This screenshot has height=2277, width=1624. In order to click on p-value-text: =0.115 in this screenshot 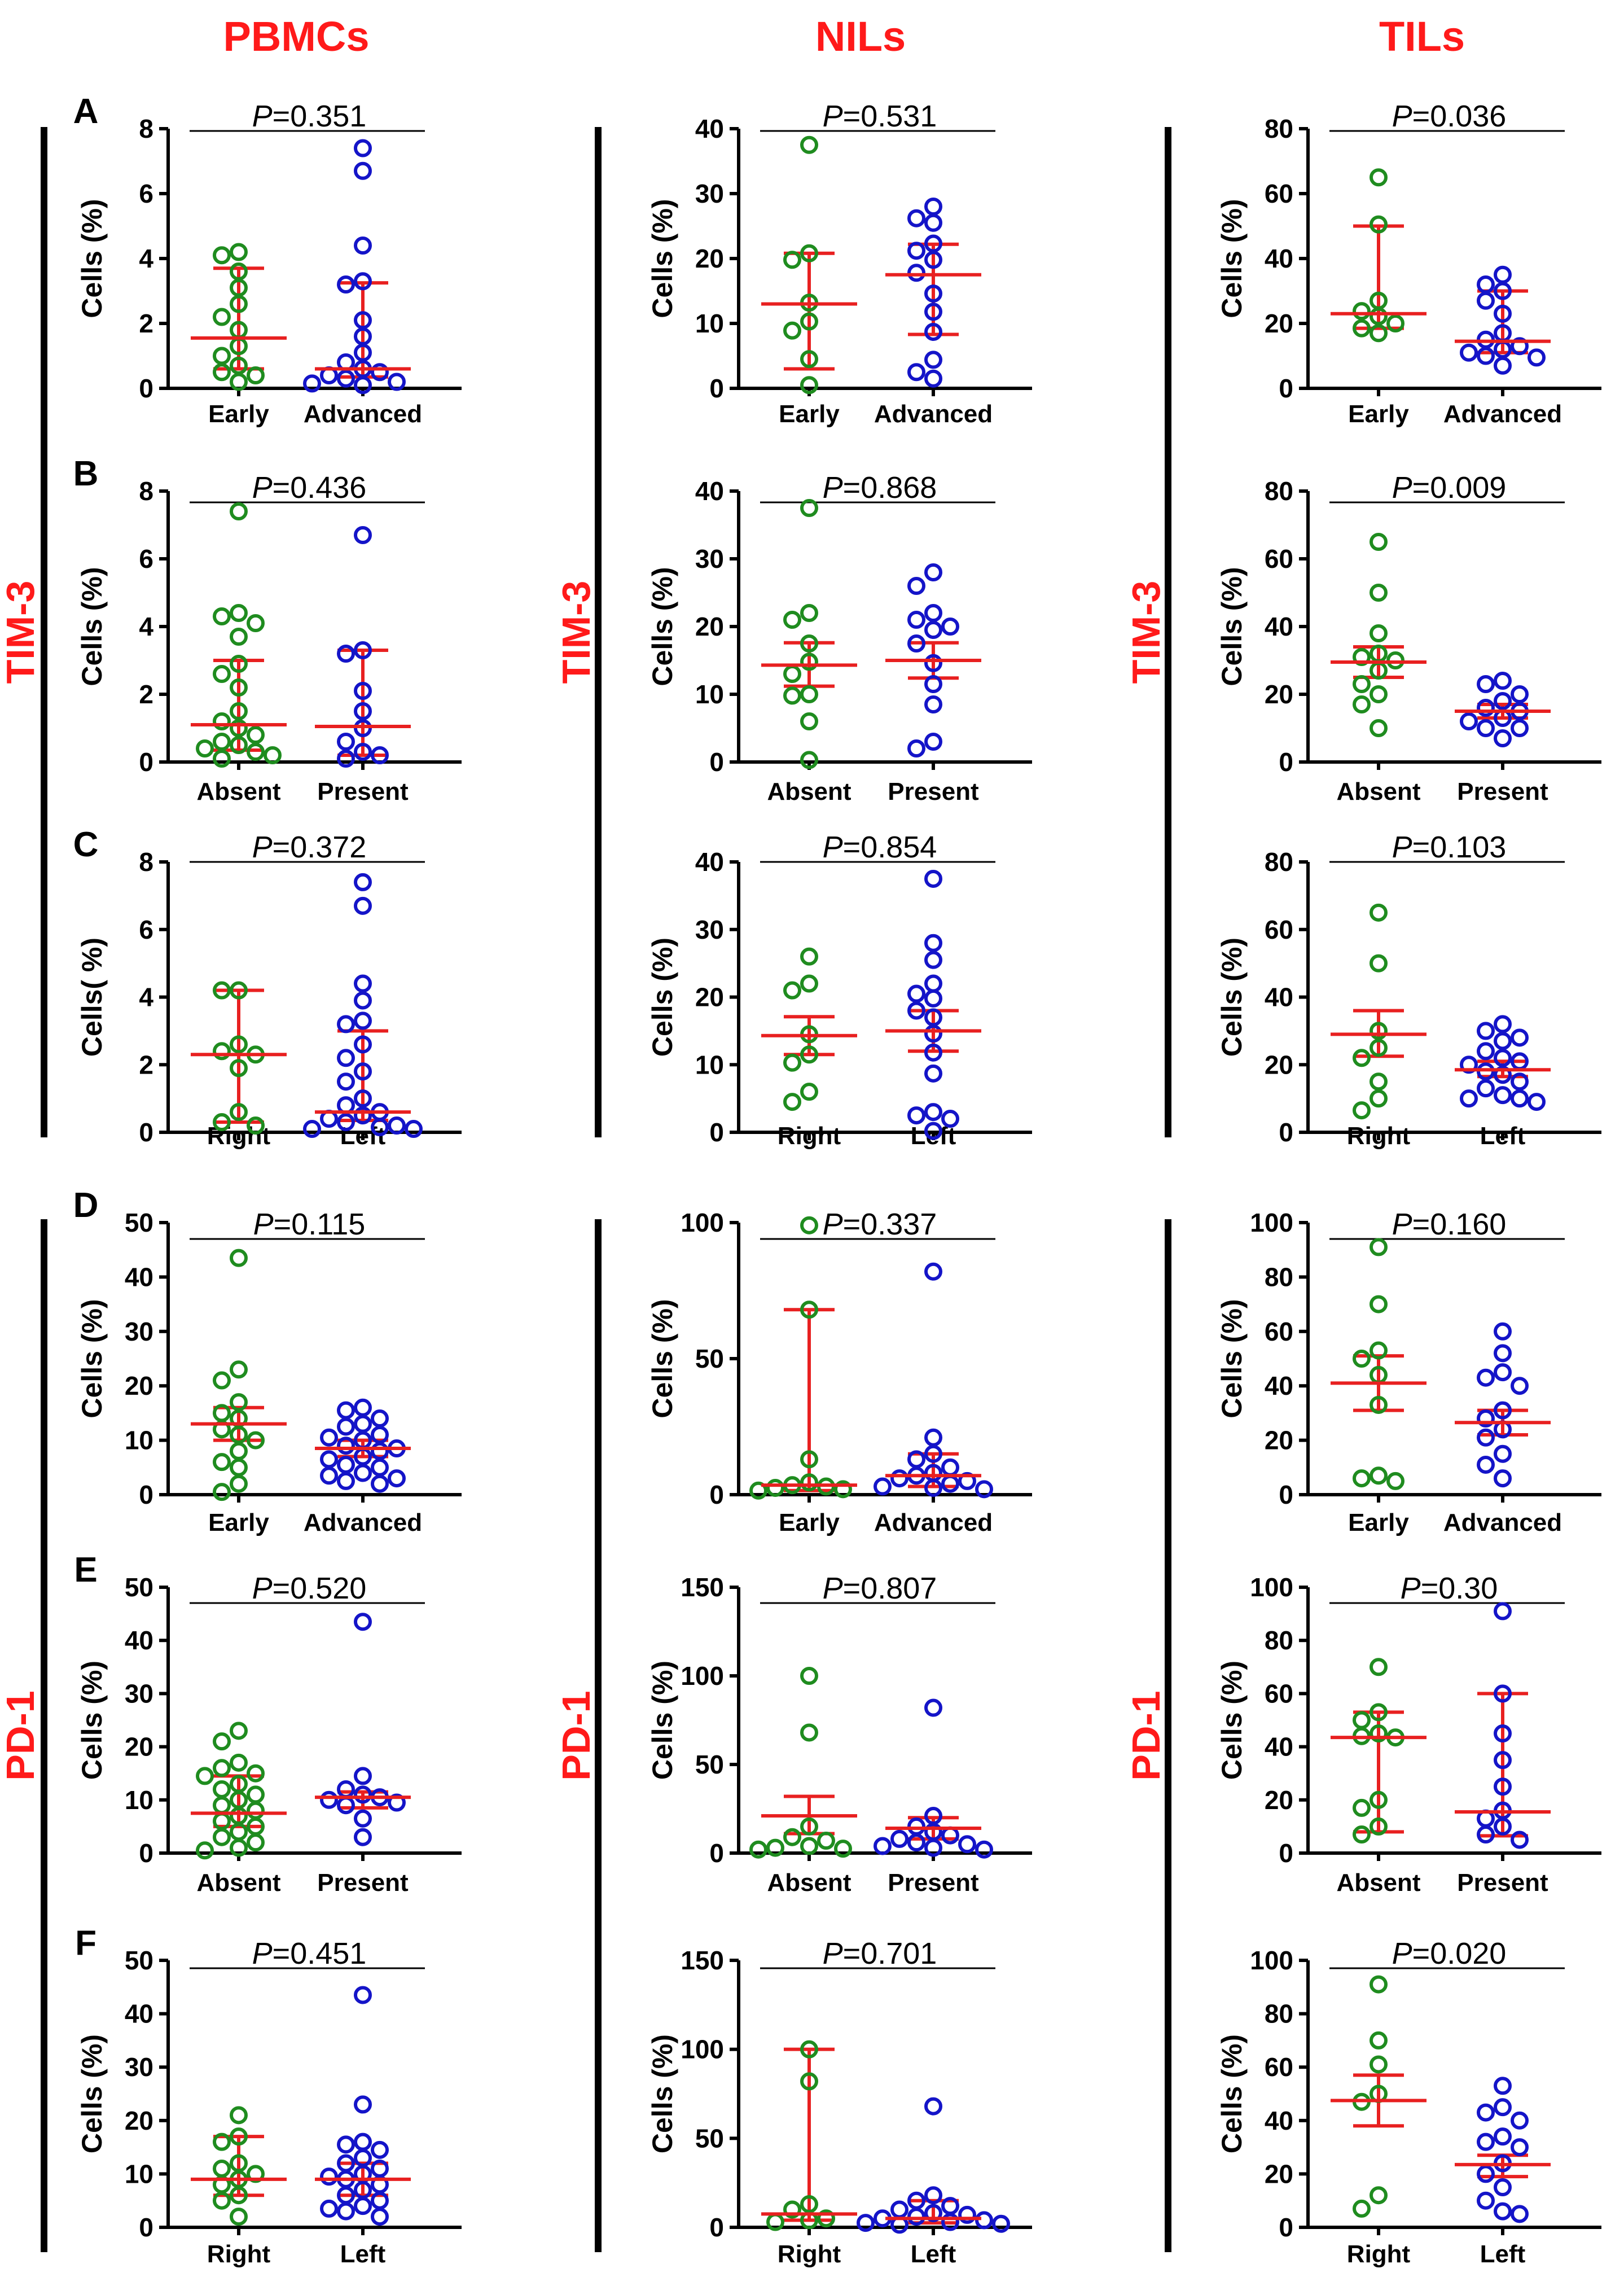, I will do `click(320, 1224)`.